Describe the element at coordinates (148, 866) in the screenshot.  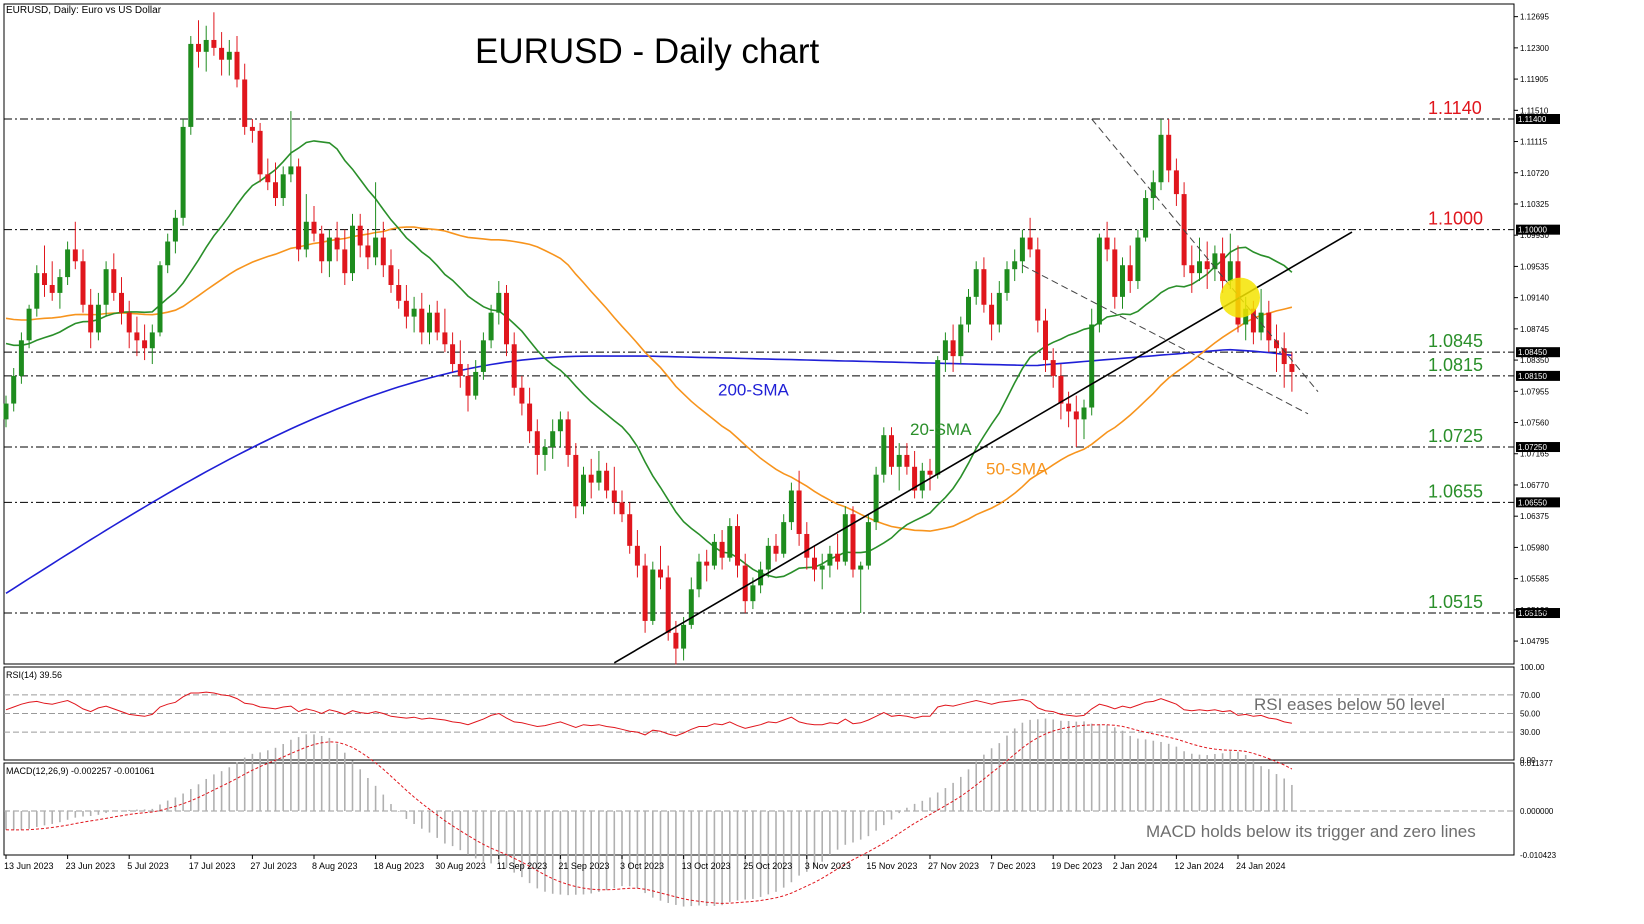
I see `date-tick-label: 5 Jul 2023` at that location.